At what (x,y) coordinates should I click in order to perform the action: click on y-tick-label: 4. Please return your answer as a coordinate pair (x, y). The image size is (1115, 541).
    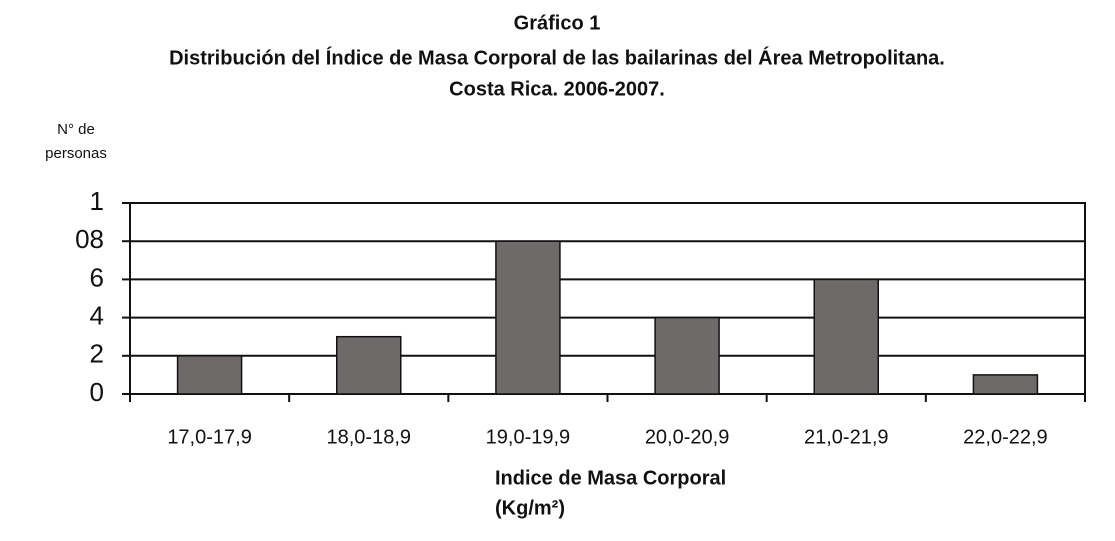
    Looking at the image, I should click on (97, 315).